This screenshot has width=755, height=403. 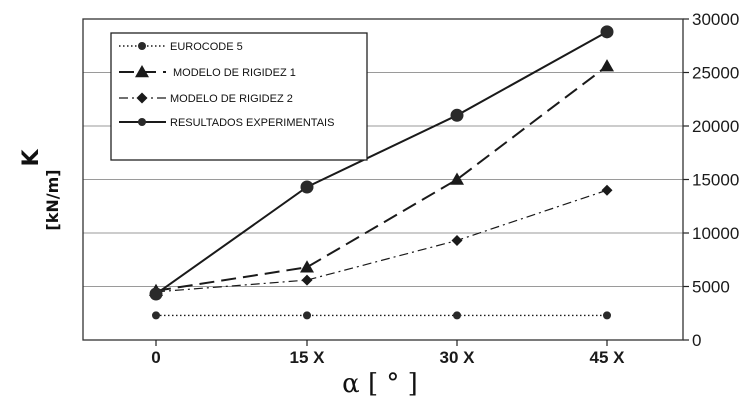 What do you see at coordinates (388, 357) in the screenshot?
I see `x-tick-labels: 0 15 X 30 X 45 X` at bounding box center [388, 357].